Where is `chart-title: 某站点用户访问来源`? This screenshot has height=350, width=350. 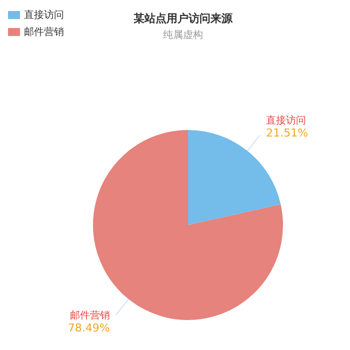
chart-title: 某站点用户访问来源 is located at coordinates (183, 18).